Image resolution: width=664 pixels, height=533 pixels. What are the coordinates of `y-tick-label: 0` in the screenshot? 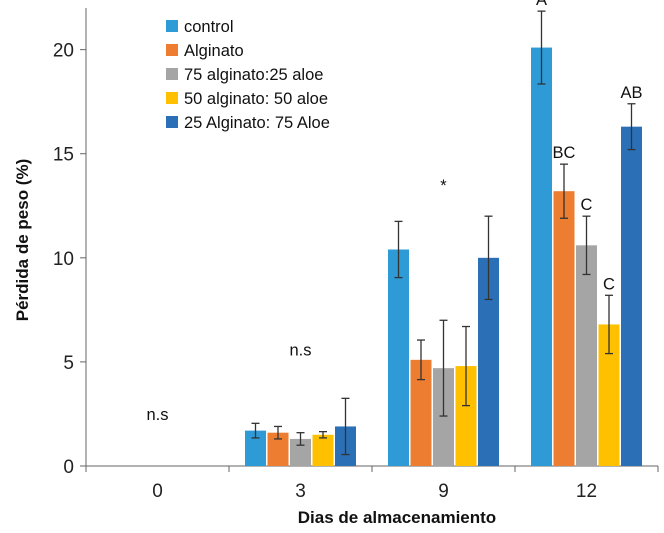 It's located at (68, 467).